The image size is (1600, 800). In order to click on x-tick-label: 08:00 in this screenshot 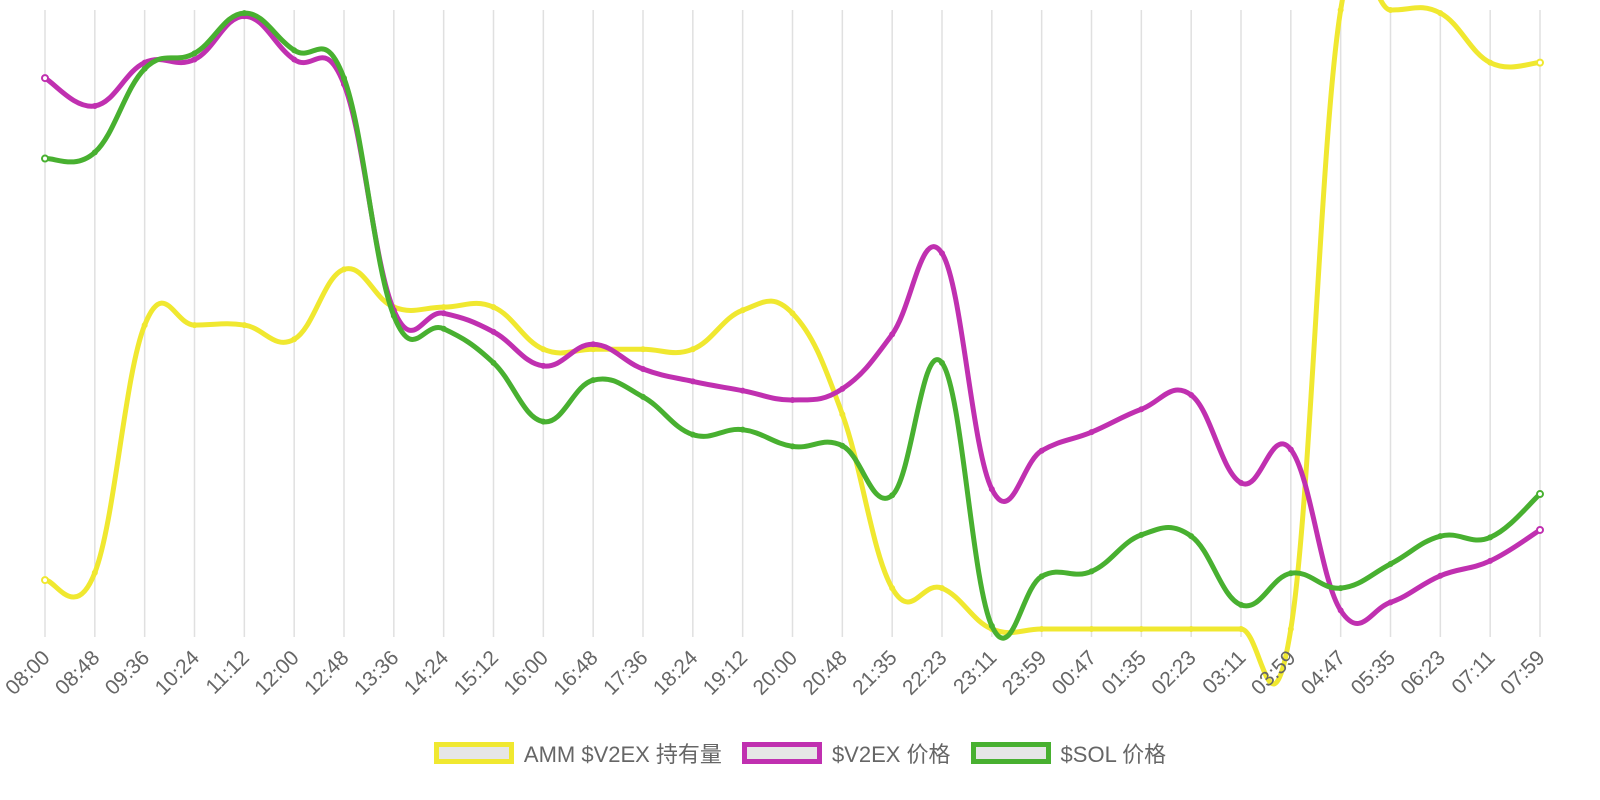, I will do `click(27, 672)`.